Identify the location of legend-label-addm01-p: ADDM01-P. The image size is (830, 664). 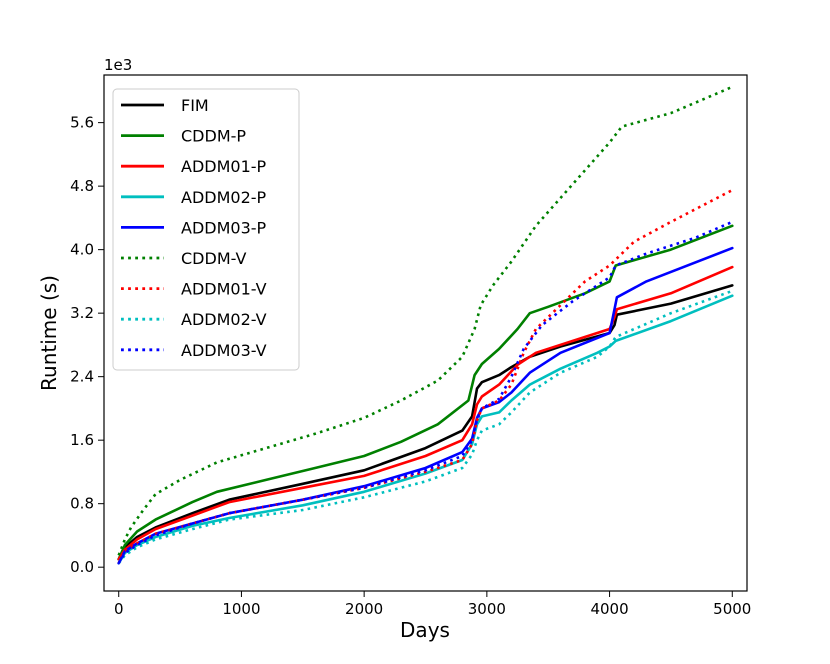
(224, 166).